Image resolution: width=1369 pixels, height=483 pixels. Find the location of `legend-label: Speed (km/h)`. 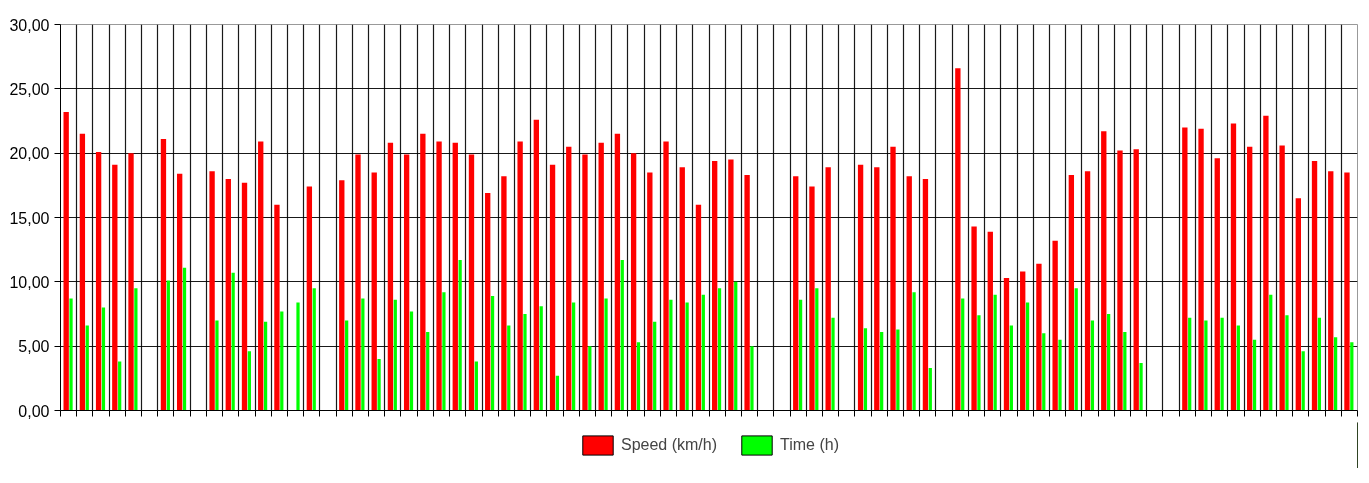

legend-label: Speed (km/h) is located at coordinates (669, 445).